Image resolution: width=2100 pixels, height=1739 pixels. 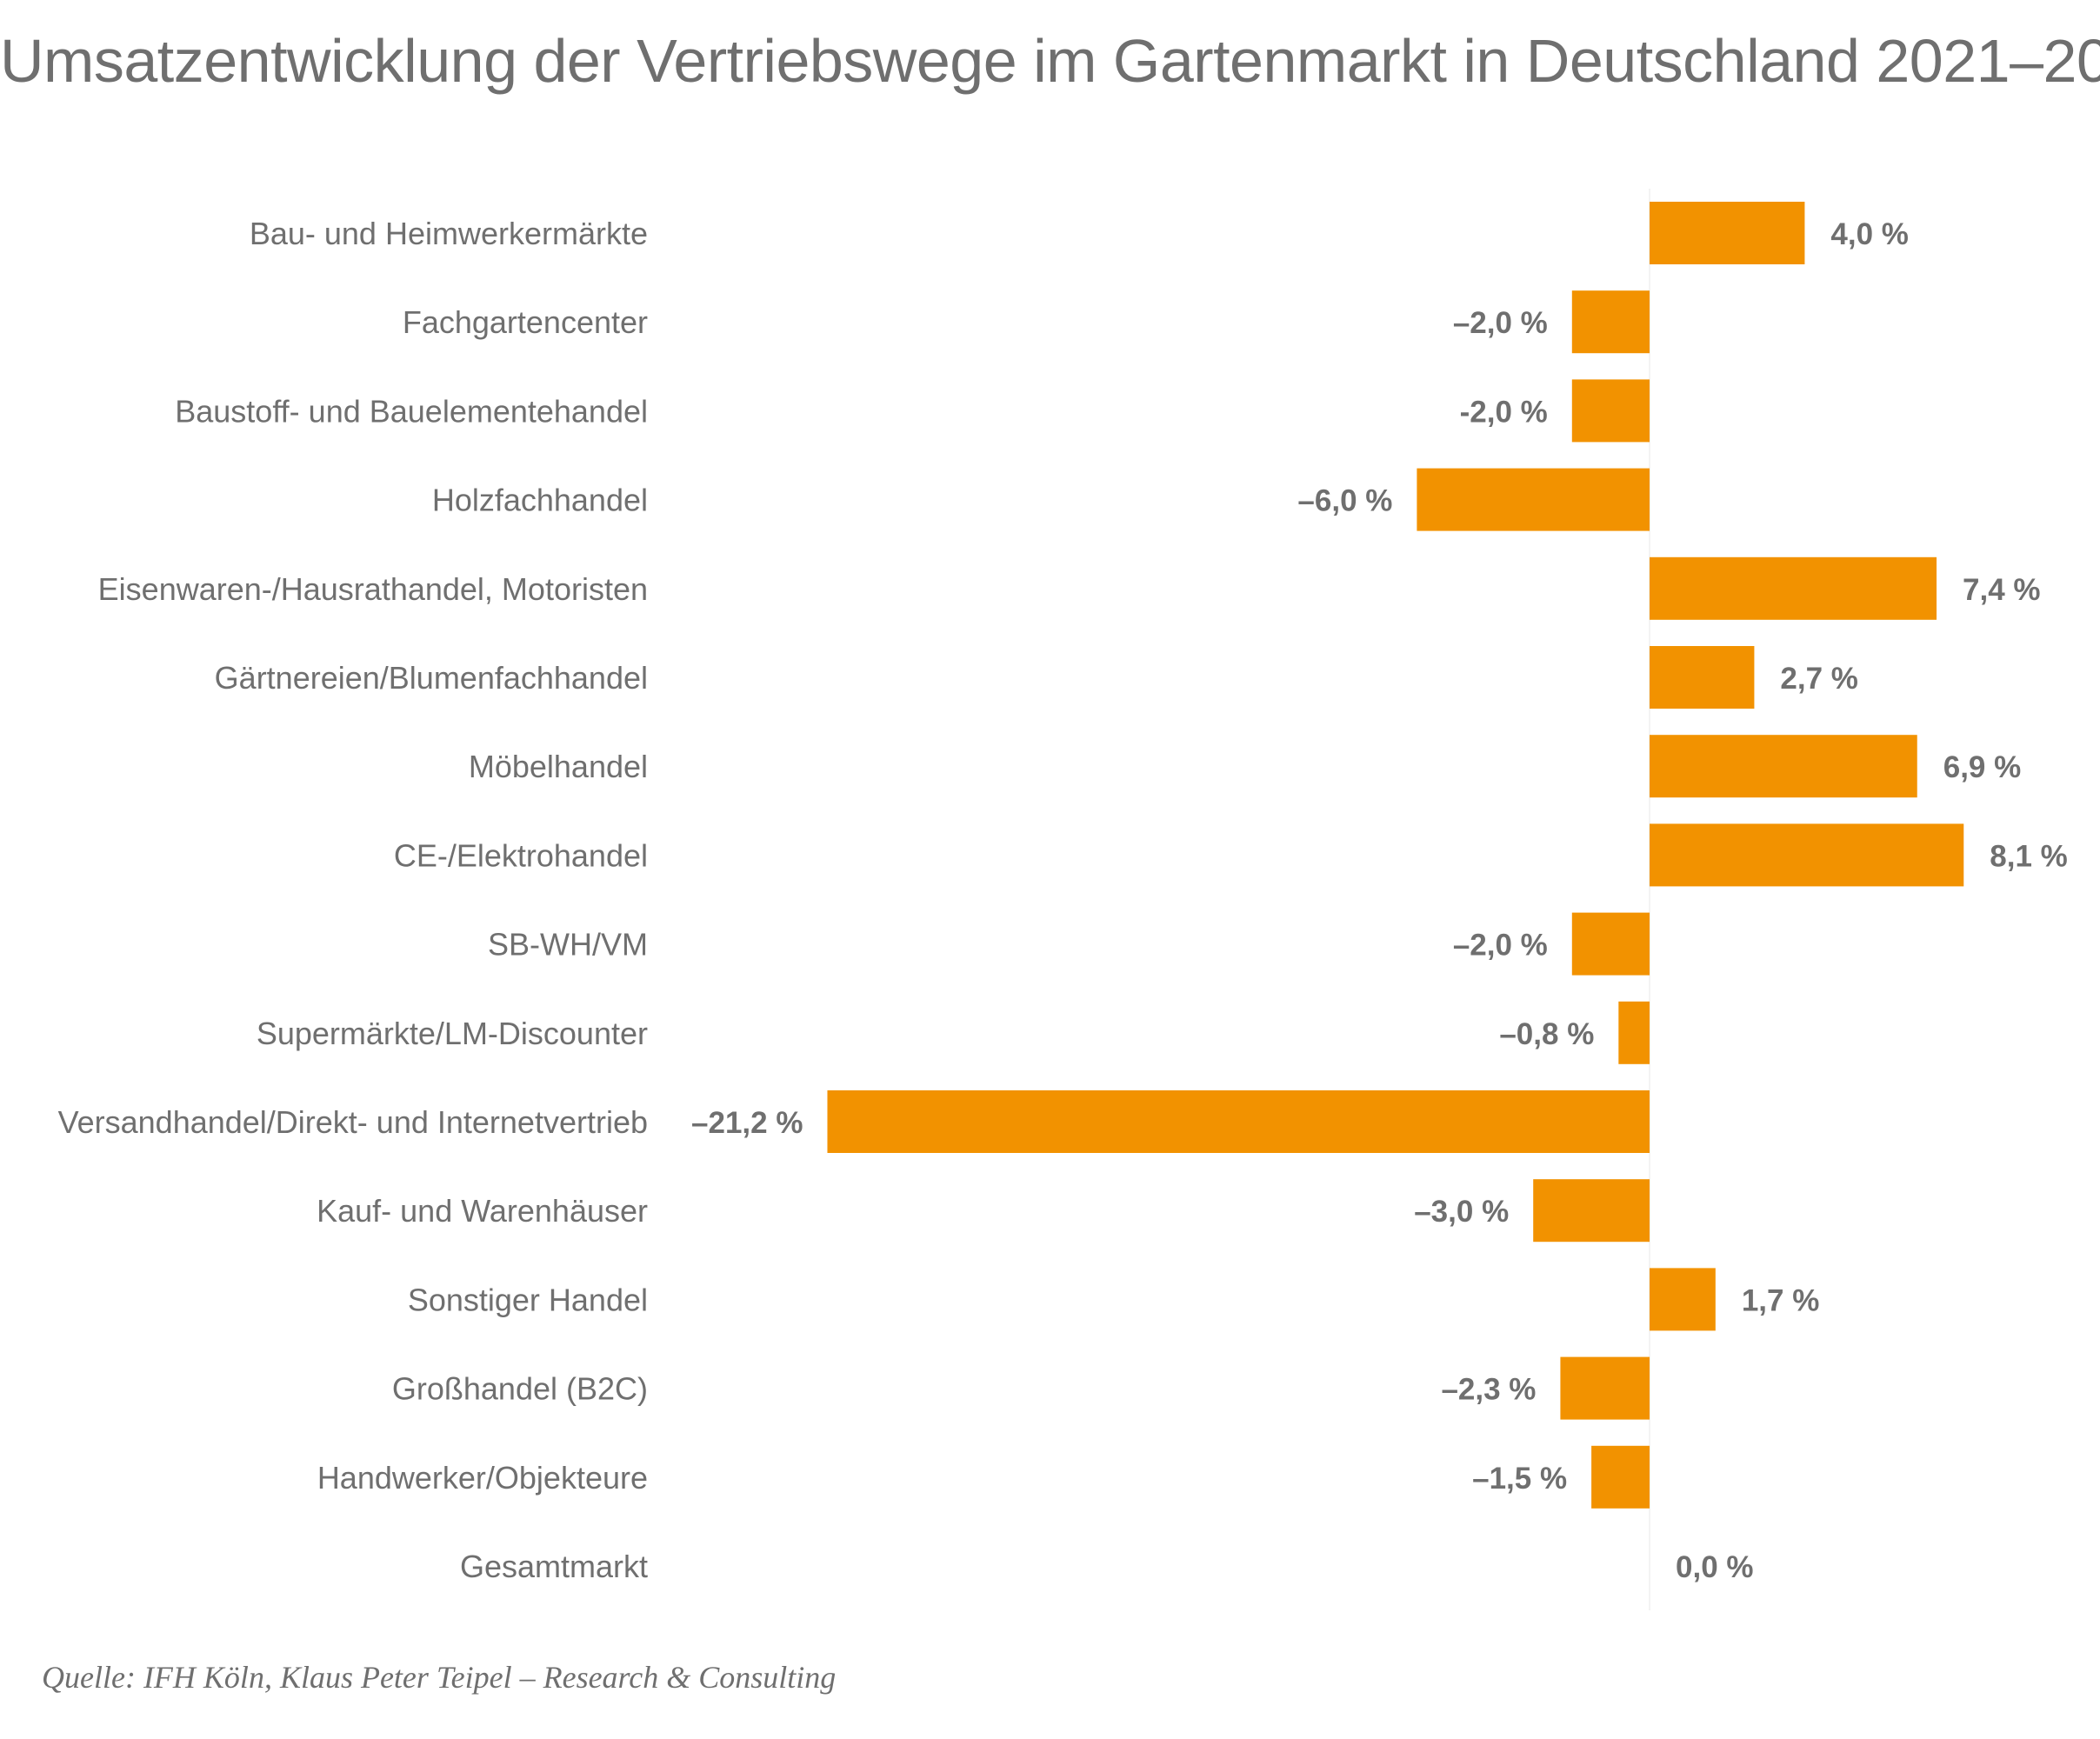 What do you see at coordinates (2002, 590) in the screenshot?
I see `value-label: 7,4 %` at bounding box center [2002, 590].